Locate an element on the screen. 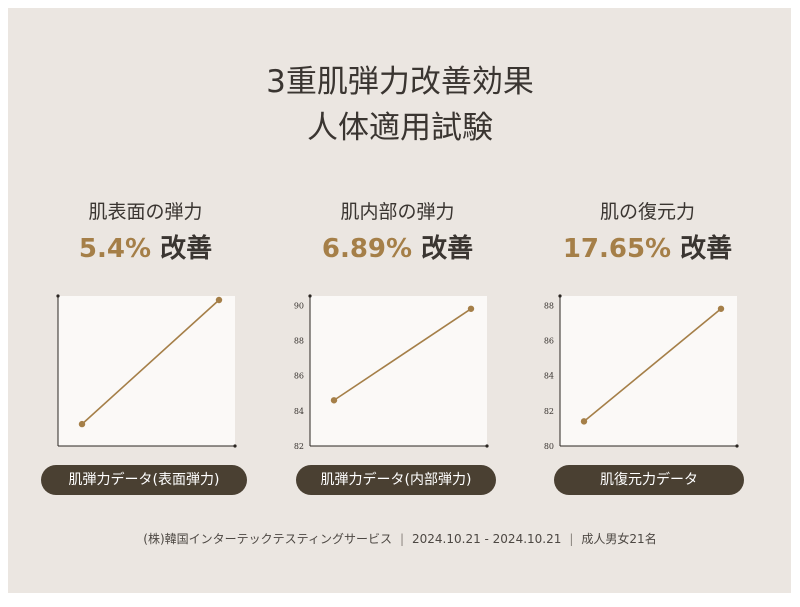 This screenshot has width=800, height=607. line-plot: 82 84 86 88 90 is located at coordinates (391, 372).